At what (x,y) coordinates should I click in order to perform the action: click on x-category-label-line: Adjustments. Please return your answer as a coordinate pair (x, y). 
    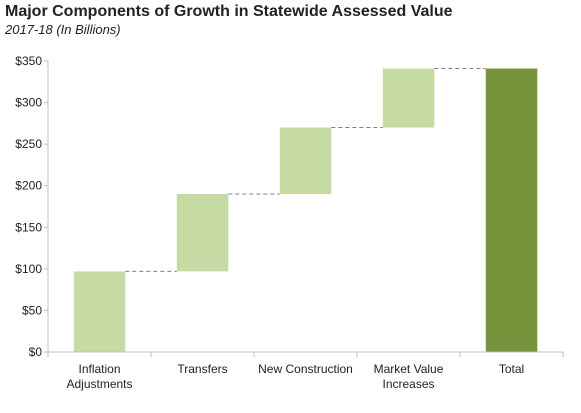
    Looking at the image, I should click on (99, 384).